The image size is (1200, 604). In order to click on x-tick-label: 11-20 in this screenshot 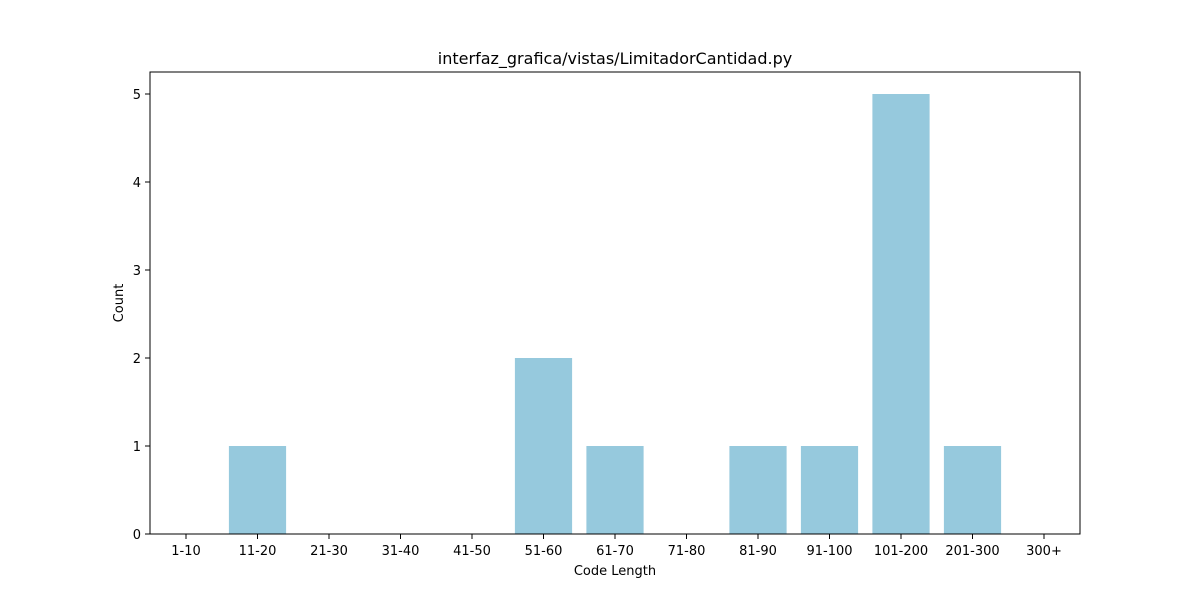, I will do `click(258, 551)`.